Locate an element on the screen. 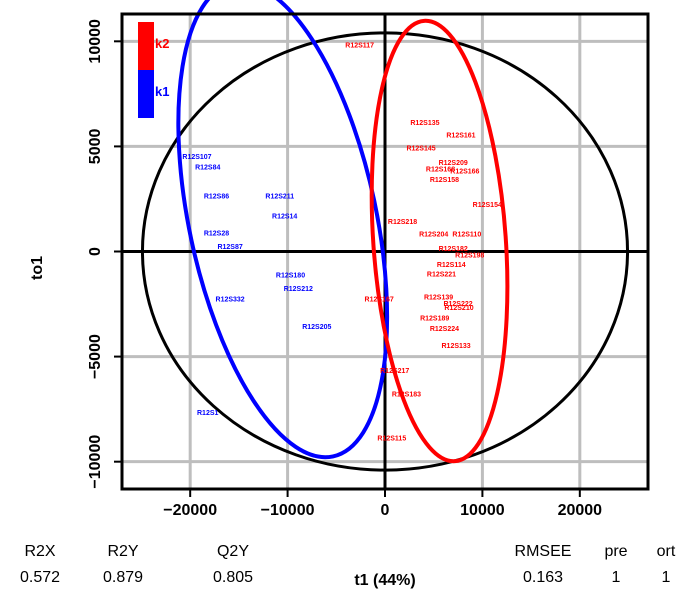 The image size is (686, 593). point-label-k1: R12S1 is located at coordinates (208, 413).